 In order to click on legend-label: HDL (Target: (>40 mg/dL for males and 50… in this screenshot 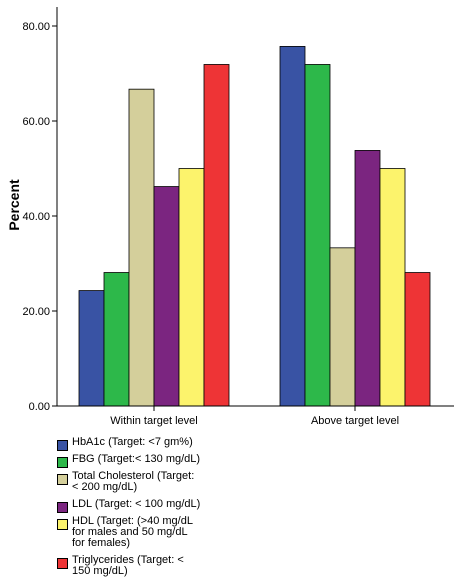, I will do `click(132, 532)`.